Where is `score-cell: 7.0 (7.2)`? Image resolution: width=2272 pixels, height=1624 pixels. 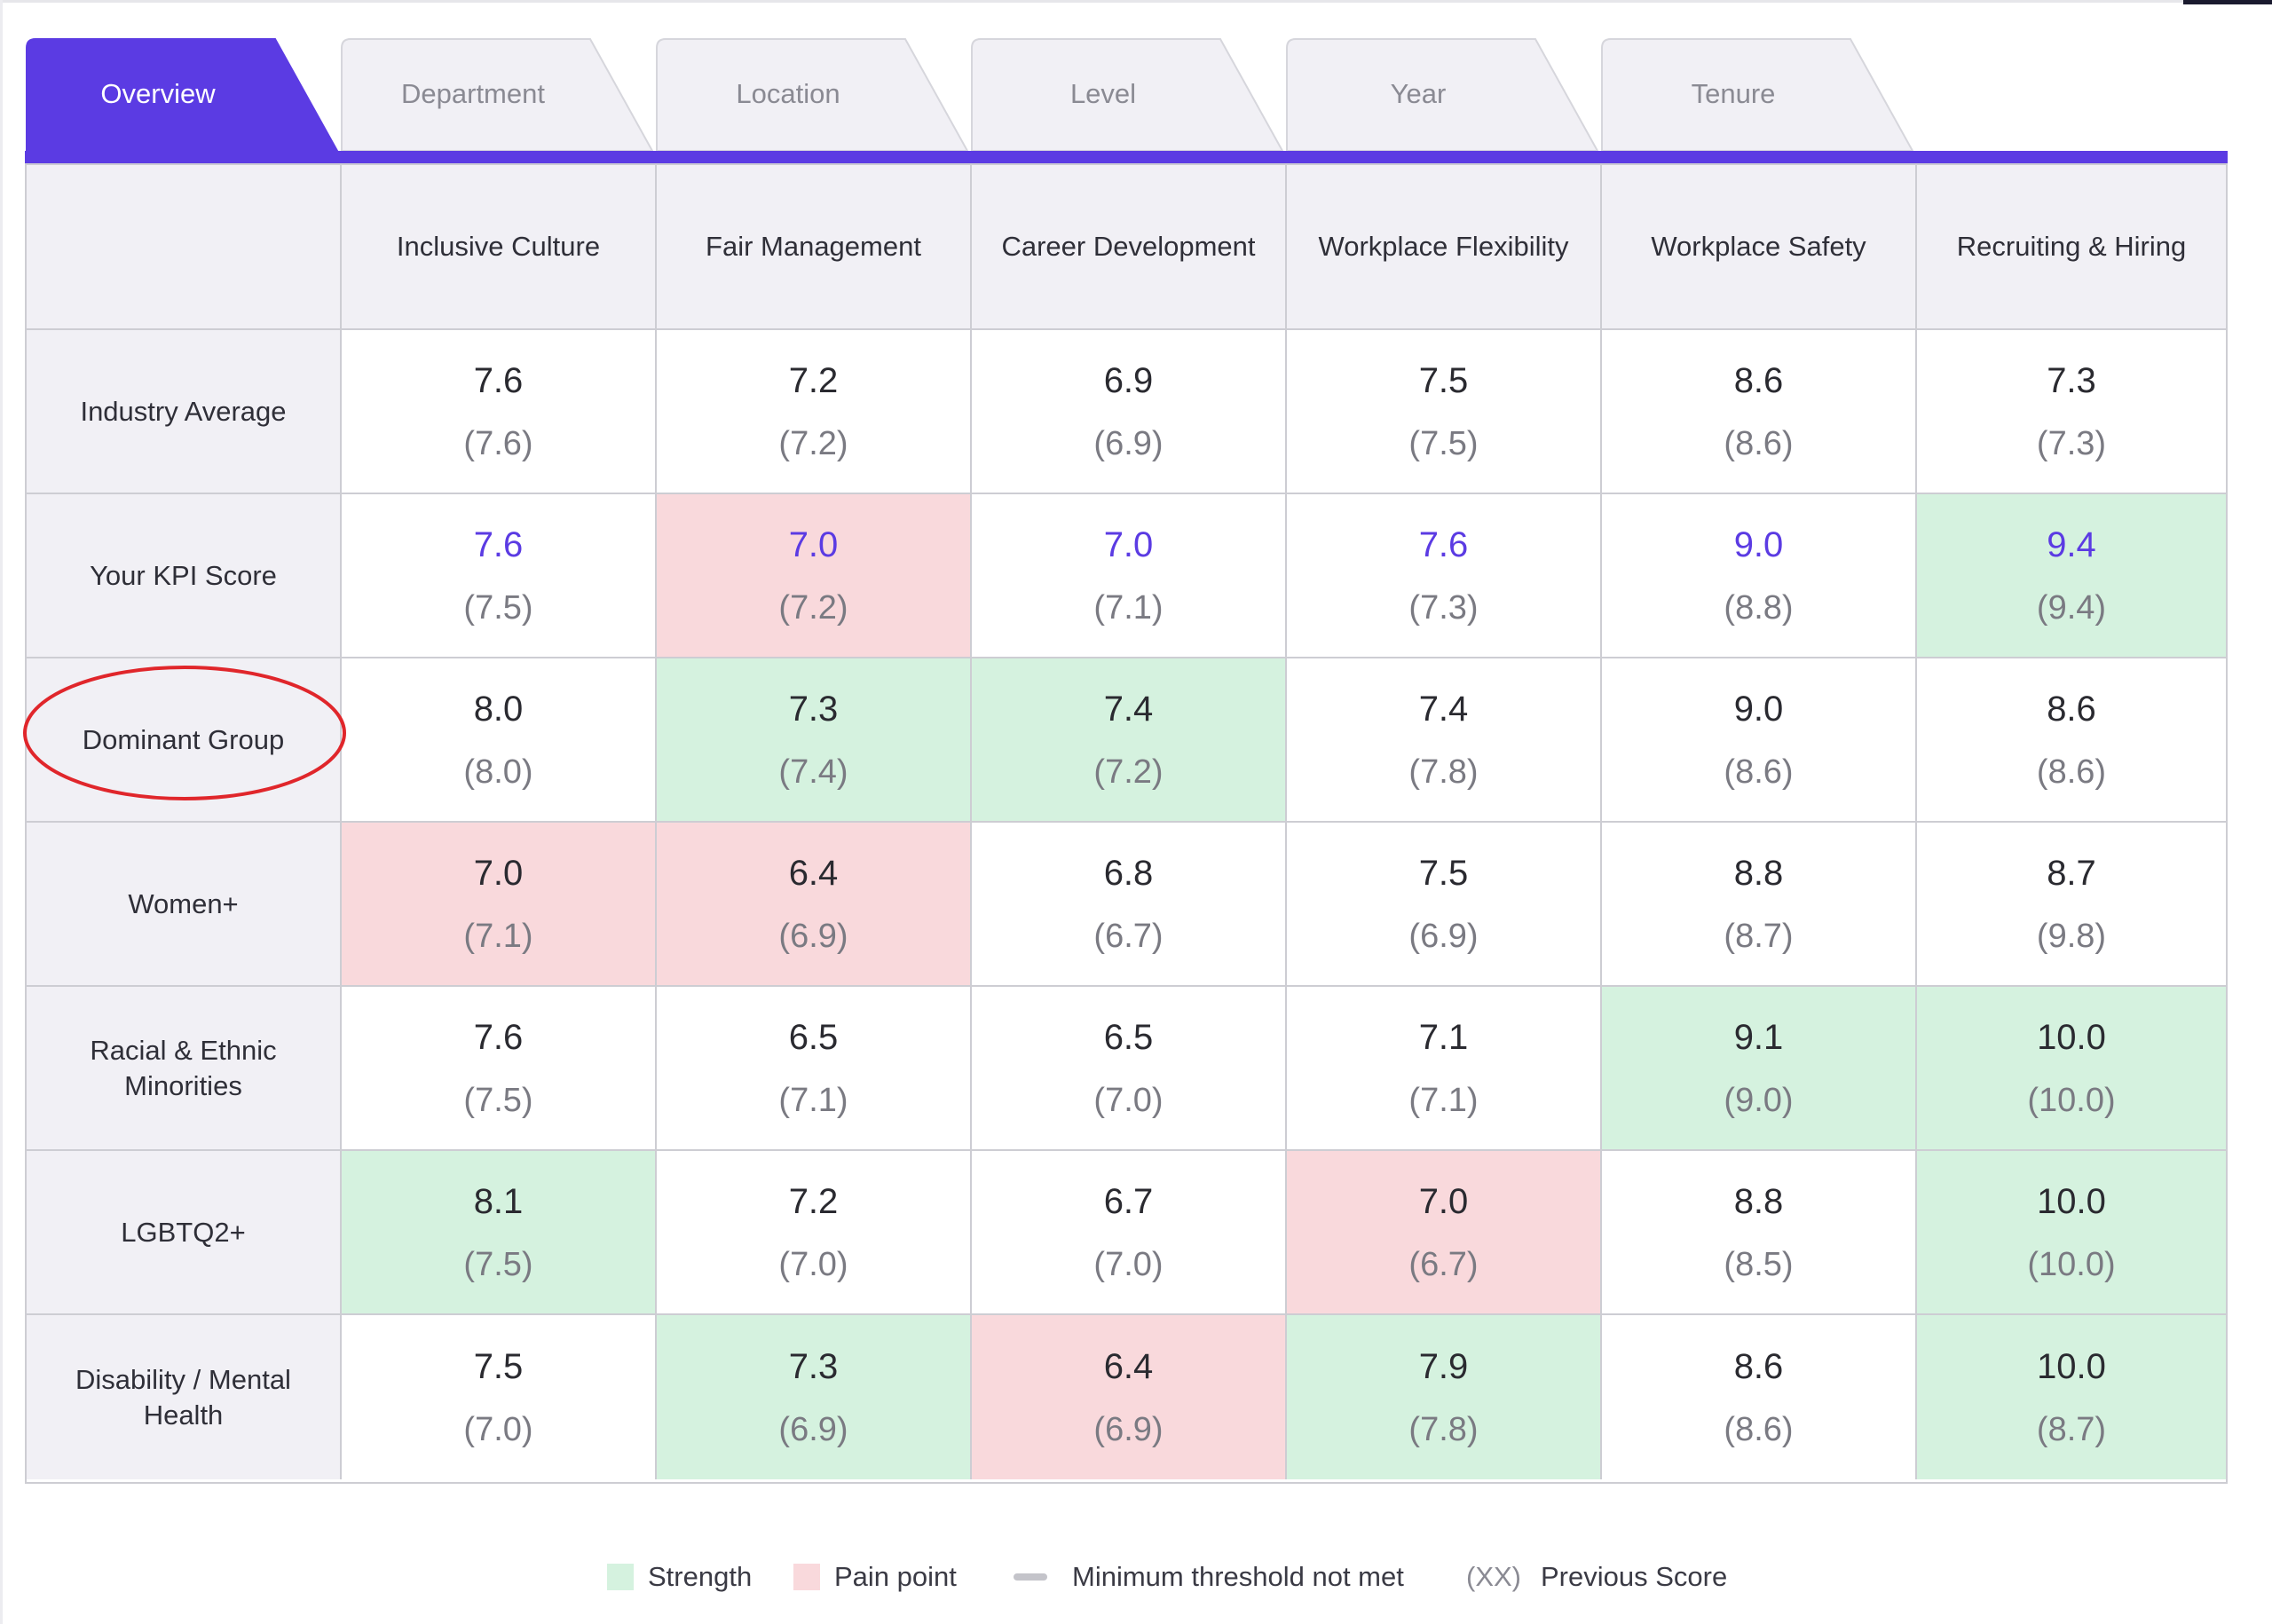 score-cell: 7.0 (7.2) is located at coordinates (814, 576).